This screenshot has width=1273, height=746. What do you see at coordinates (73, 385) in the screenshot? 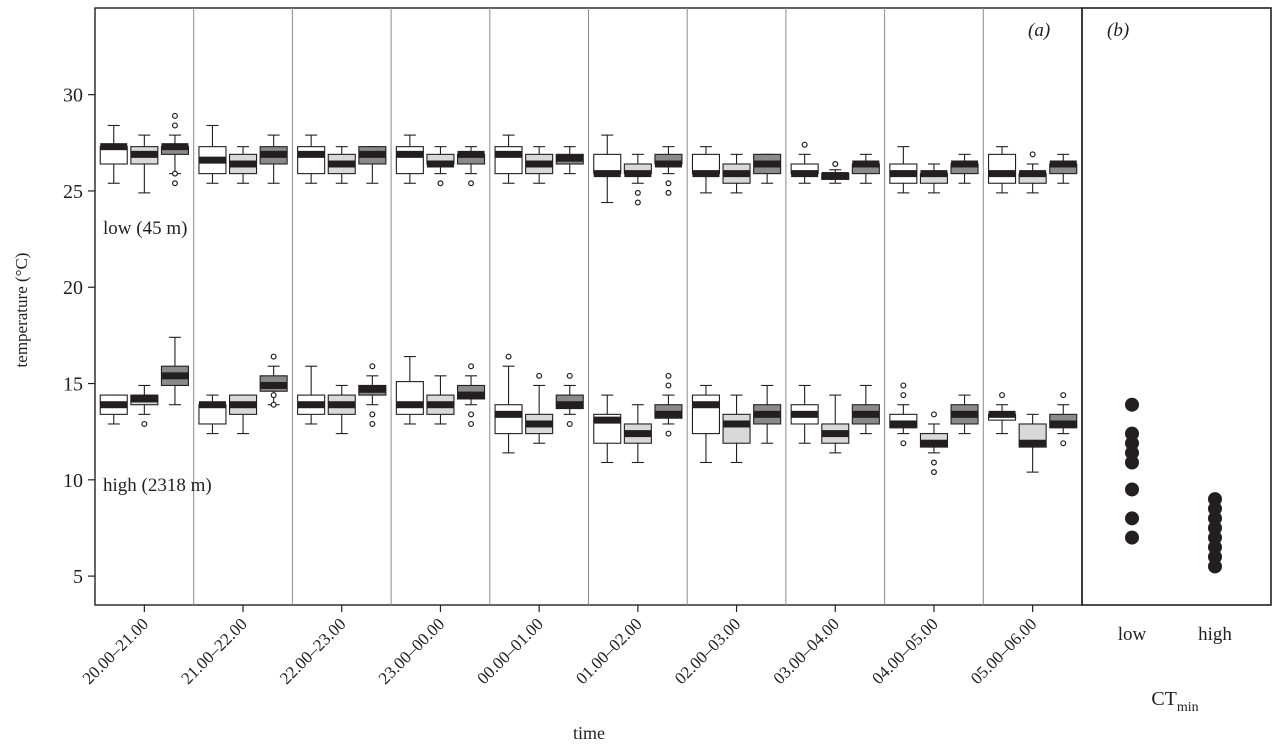
I see `y-tick-label: 15` at bounding box center [73, 385].